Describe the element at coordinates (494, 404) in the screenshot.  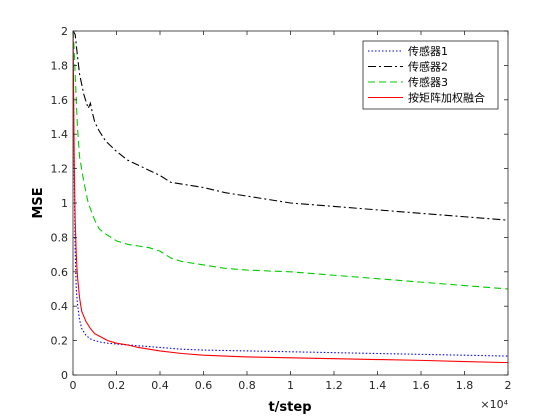
I see `x-axis-exponent-label: ×10⁴` at that location.